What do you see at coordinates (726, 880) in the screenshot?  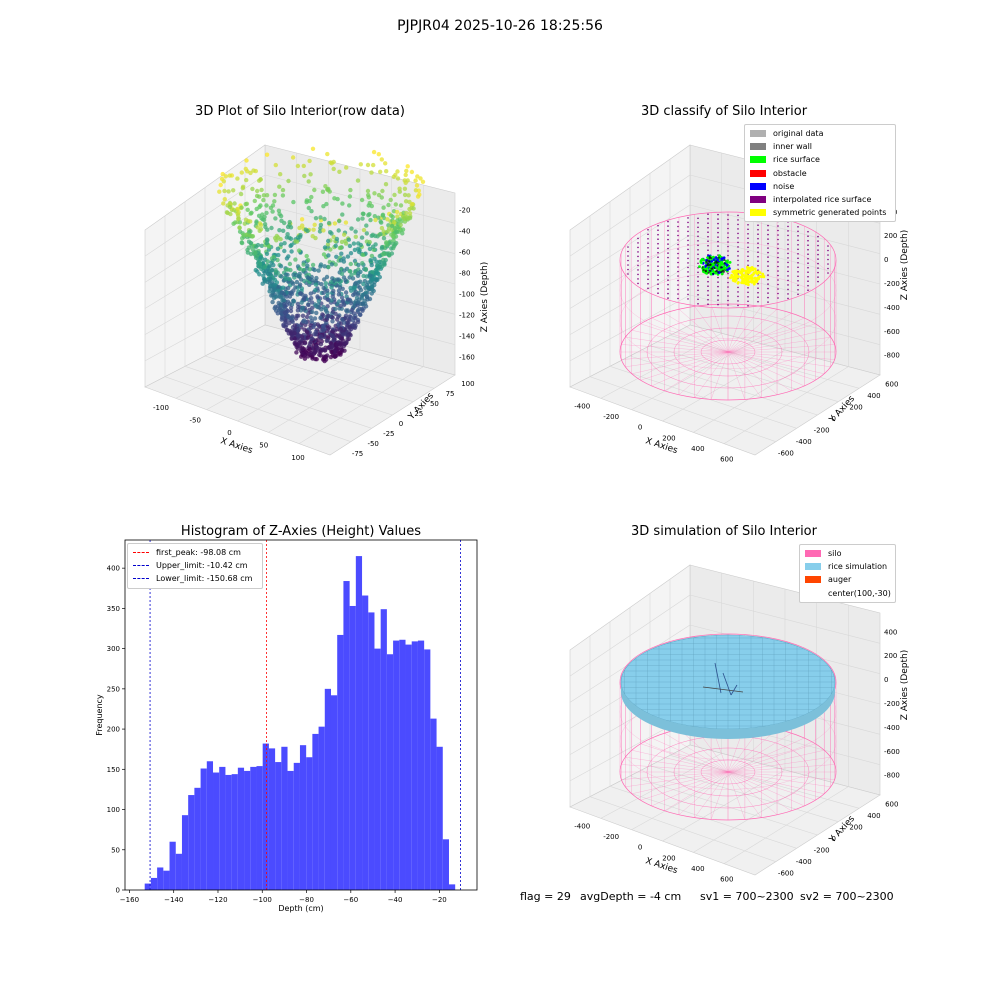 I see `x-tick-label: 600` at bounding box center [726, 880].